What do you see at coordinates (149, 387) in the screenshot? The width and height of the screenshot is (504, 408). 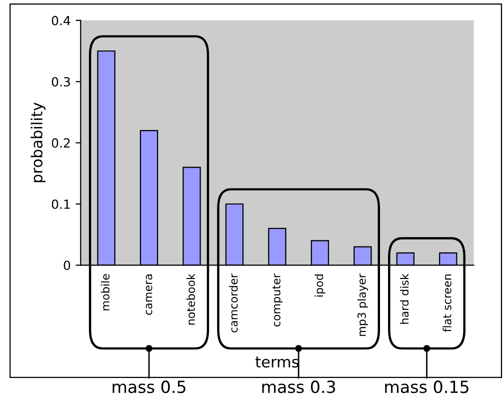 I see `text: mass 0.5` at bounding box center [149, 387].